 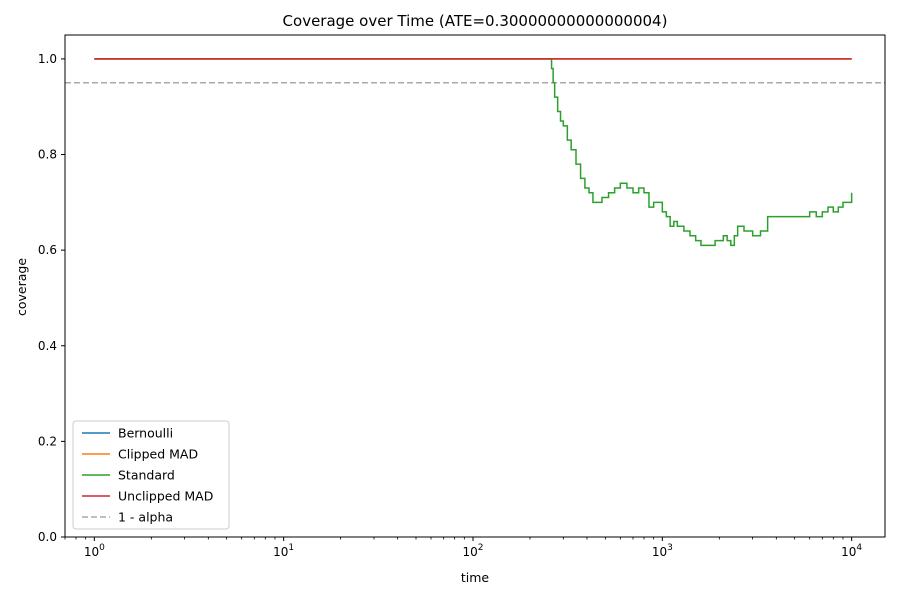 What do you see at coordinates (662, 551) in the screenshot?
I see `x-tick-label: 10³` at bounding box center [662, 551].